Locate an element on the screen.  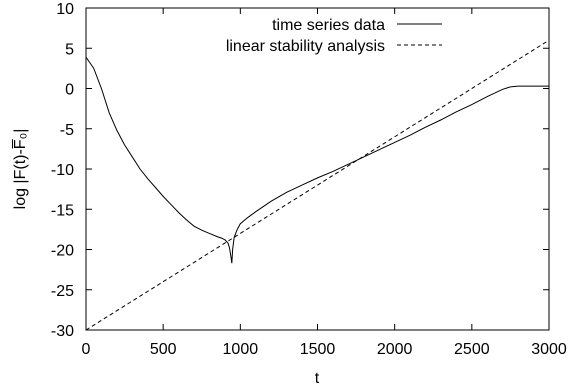
x-tick-label: 500 is located at coordinates (163, 349).